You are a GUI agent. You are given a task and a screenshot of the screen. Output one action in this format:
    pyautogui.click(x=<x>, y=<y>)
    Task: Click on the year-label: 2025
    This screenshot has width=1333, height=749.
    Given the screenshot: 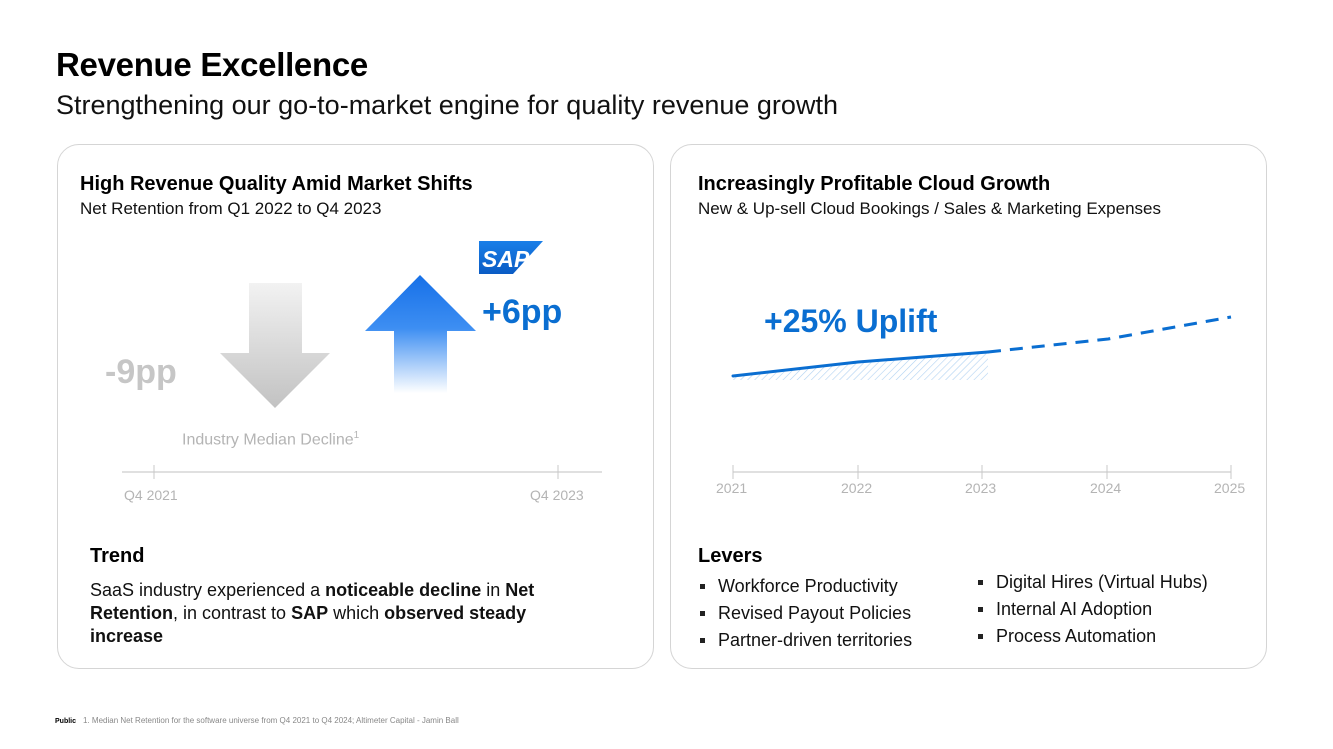 What is the action you would take?
    pyautogui.click(x=1230, y=488)
    